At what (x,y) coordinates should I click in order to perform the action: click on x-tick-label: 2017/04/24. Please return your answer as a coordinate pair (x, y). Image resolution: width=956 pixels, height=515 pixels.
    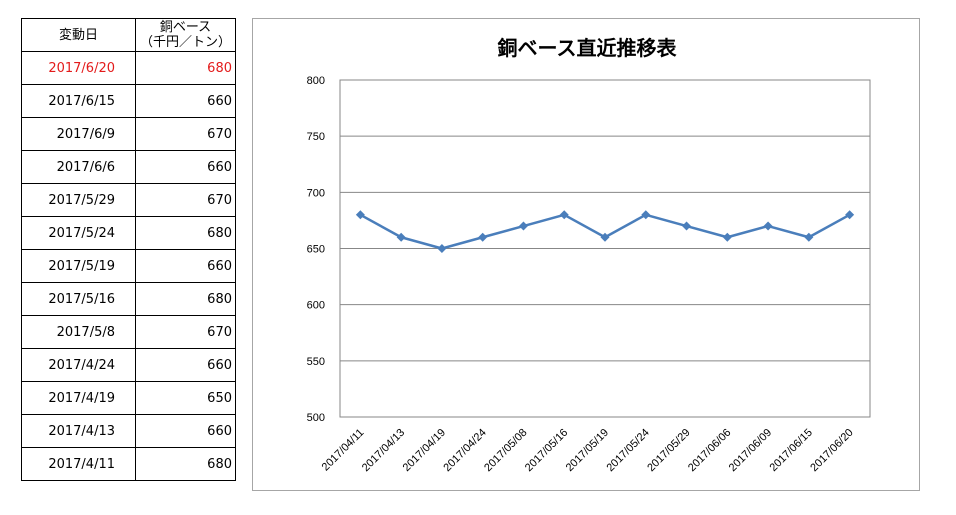
    Looking at the image, I should click on (464, 450).